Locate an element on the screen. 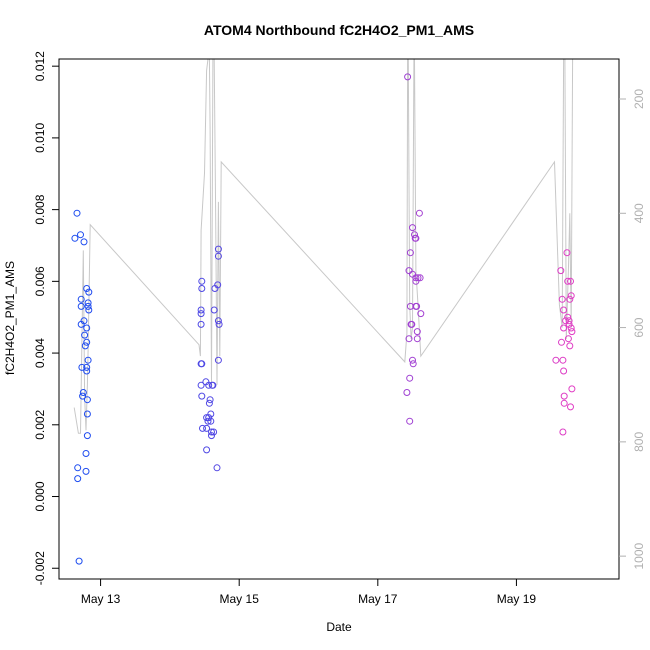  y-axis-label: fC2H4O2_PM1_AMS is located at coordinates (10, 318).